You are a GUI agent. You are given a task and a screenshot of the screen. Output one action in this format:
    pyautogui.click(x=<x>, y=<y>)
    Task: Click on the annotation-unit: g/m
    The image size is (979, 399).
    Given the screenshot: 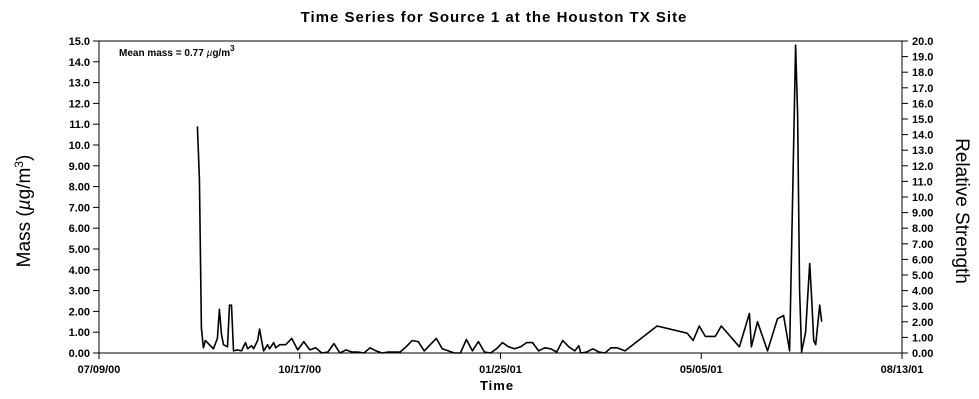 What is the action you would take?
    pyautogui.click(x=221, y=53)
    